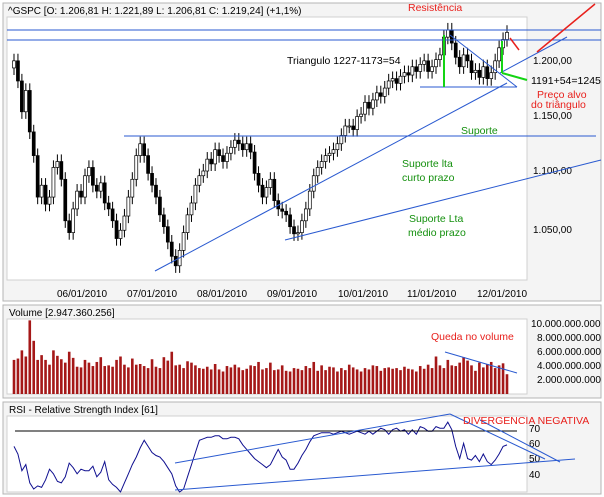 The image size is (604, 497). What do you see at coordinates (514, 76) in the screenshot?
I see `triangle-breakout-tick` at bounding box center [514, 76].